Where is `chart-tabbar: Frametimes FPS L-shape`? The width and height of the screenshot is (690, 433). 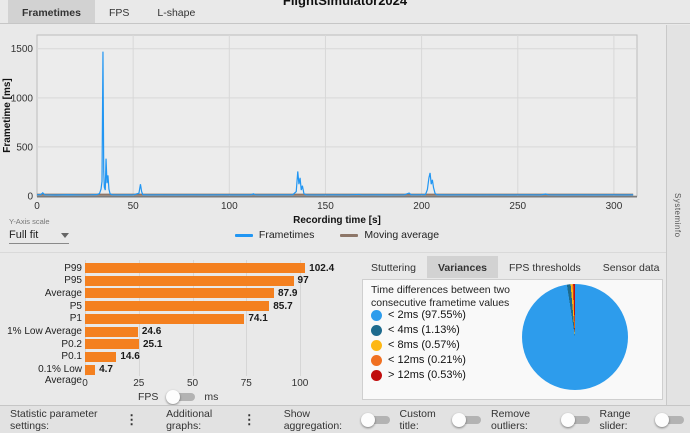 chart-tabbar: Frametimes FPS L-shape is located at coordinates (345, 12).